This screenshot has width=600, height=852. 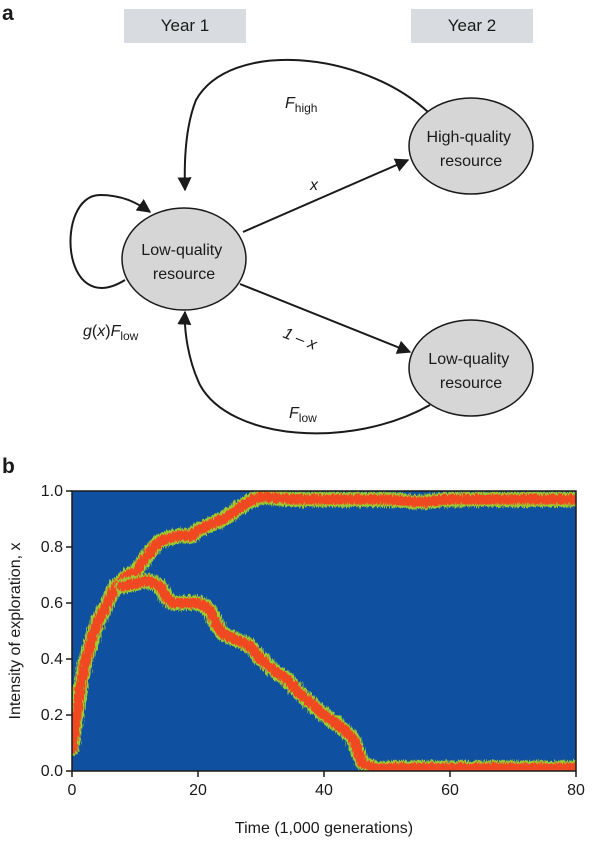 What do you see at coordinates (469, 137) in the screenshot?
I see `node-high-line1: High-quality` at bounding box center [469, 137].